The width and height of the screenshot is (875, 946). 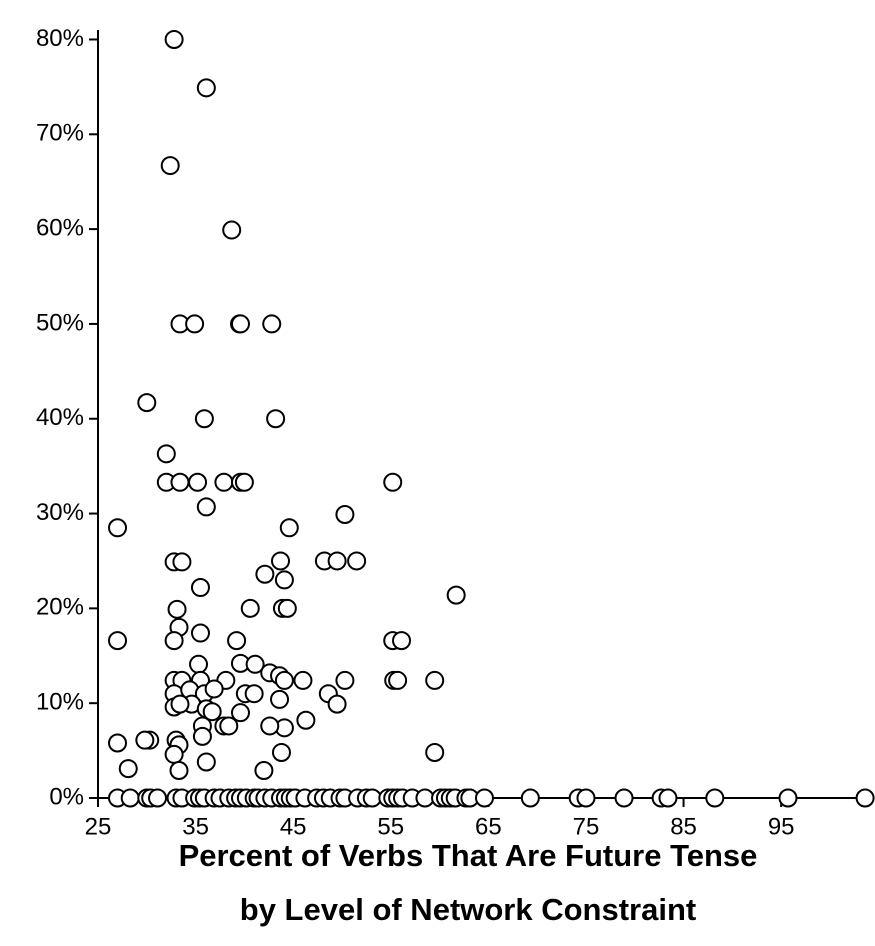 What do you see at coordinates (60, 417) in the screenshot?
I see `y-tick-label: 40%` at bounding box center [60, 417].